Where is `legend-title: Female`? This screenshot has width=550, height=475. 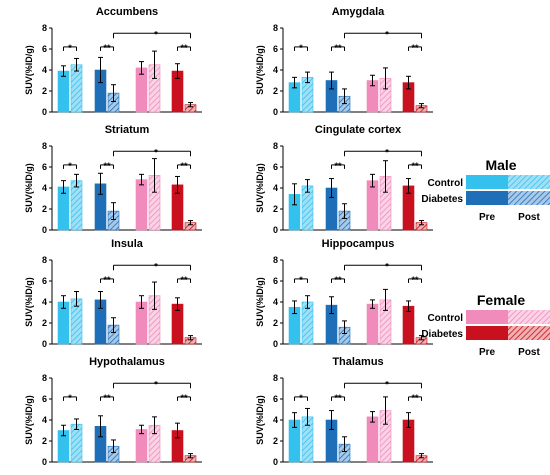
legend-title: Female is located at coordinates (501, 300).